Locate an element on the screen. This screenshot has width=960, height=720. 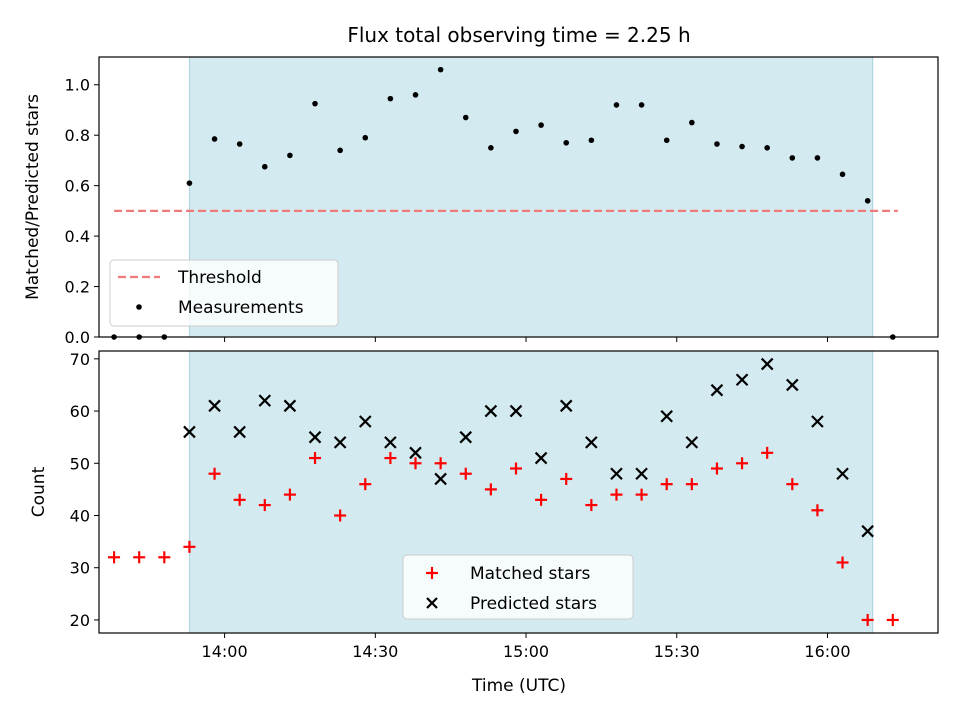
legend-predicted-label: Predicted stars is located at coordinates (533, 604).